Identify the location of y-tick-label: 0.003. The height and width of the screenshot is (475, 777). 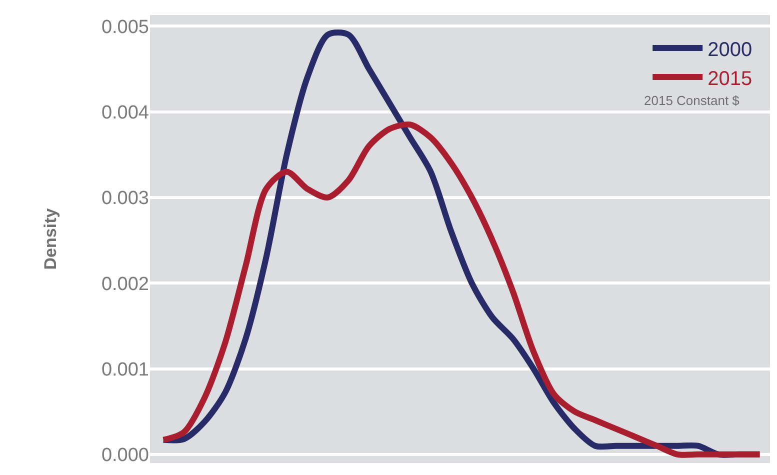
(125, 199).